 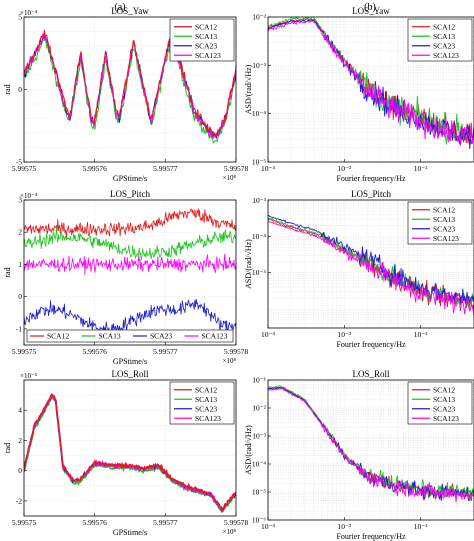 I want to click on y-tick-label: -1, so click(x=19, y=328).